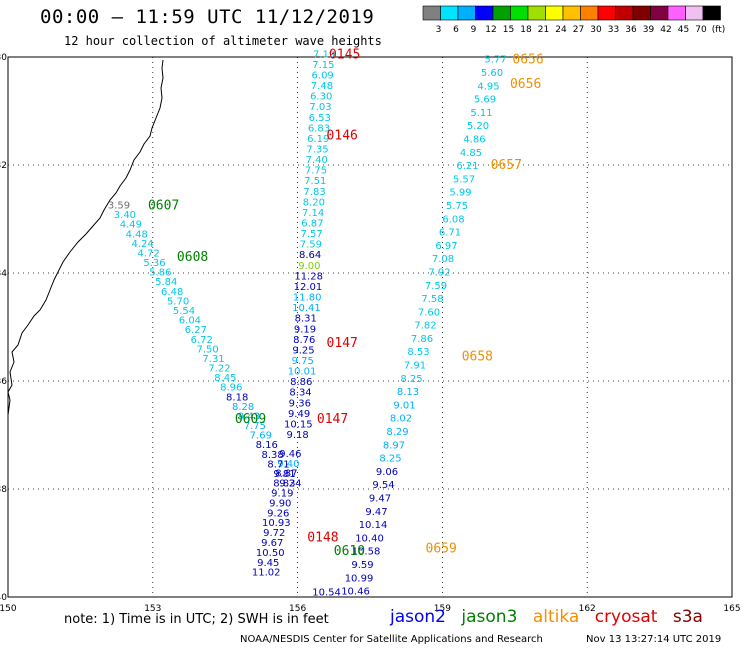 The image size is (740, 650). I want to click on pass-label: 0659, so click(441, 548).